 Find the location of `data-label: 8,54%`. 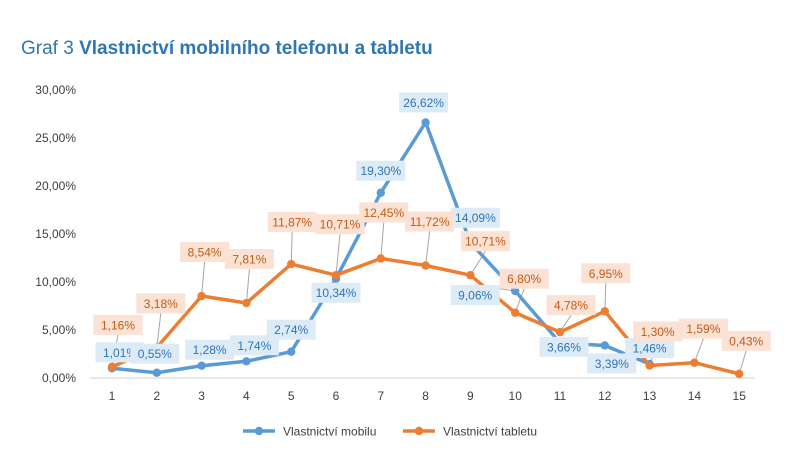

data-label: 8,54% is located at coordinates (205, 253).